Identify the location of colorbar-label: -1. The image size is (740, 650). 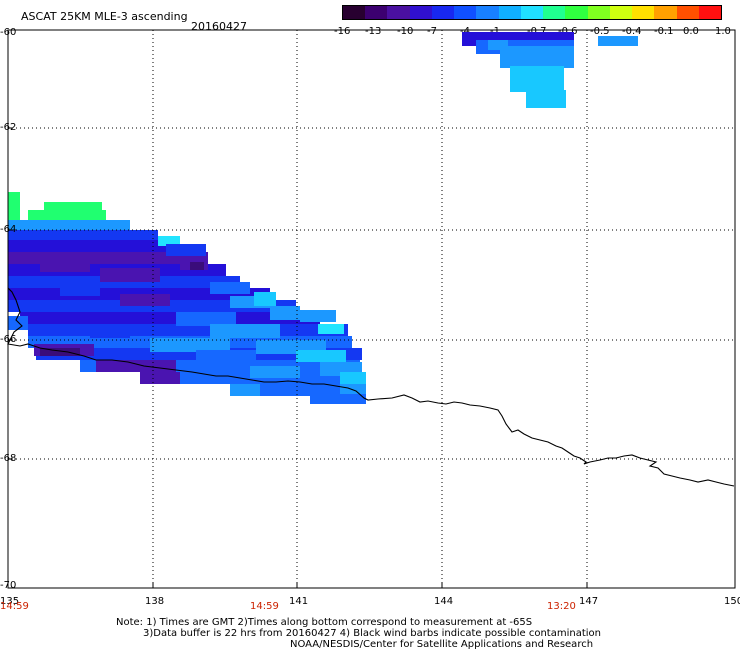
(495, 31).